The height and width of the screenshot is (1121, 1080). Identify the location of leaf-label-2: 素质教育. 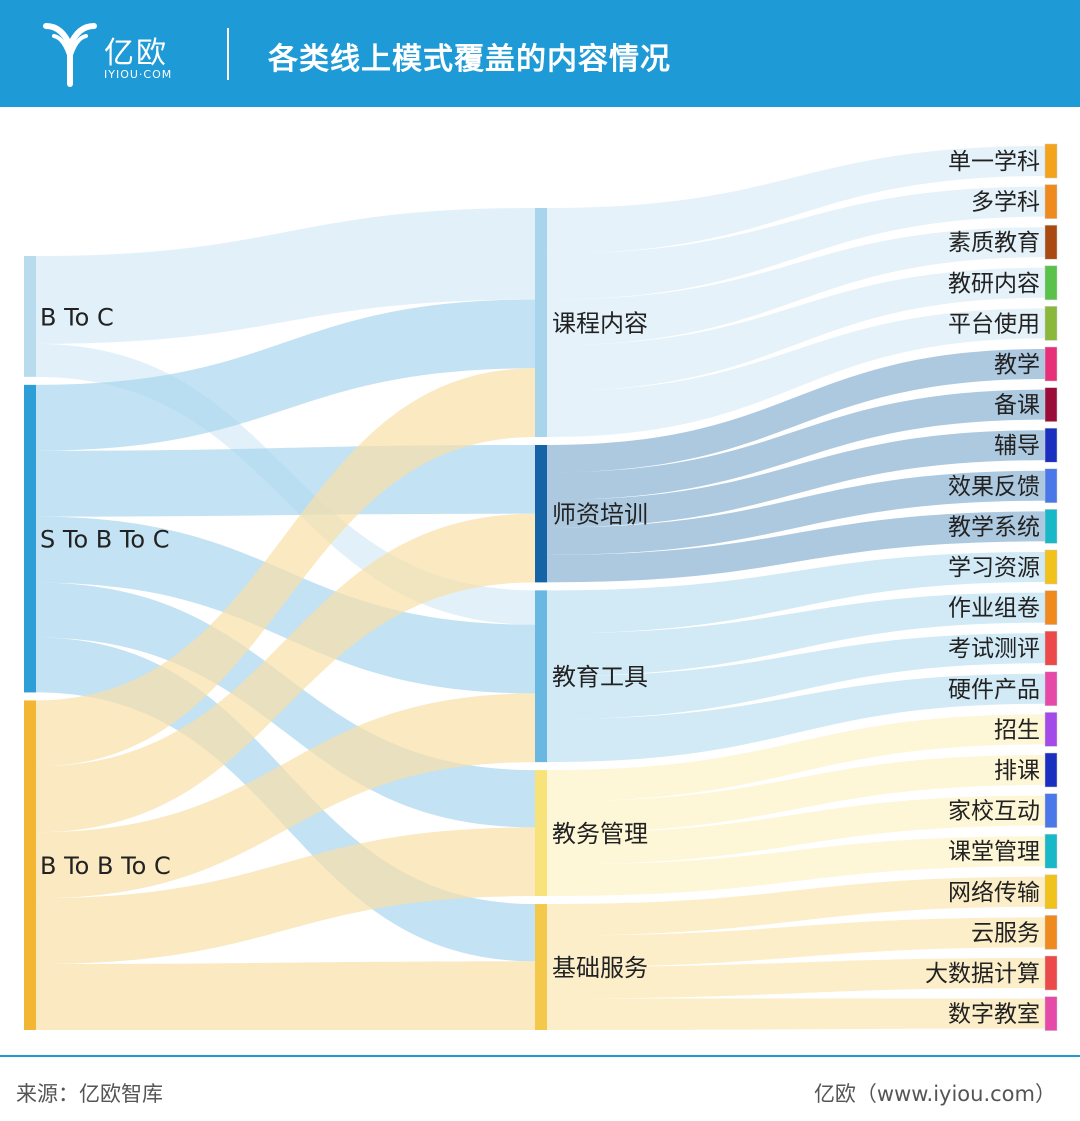
(994, 243).